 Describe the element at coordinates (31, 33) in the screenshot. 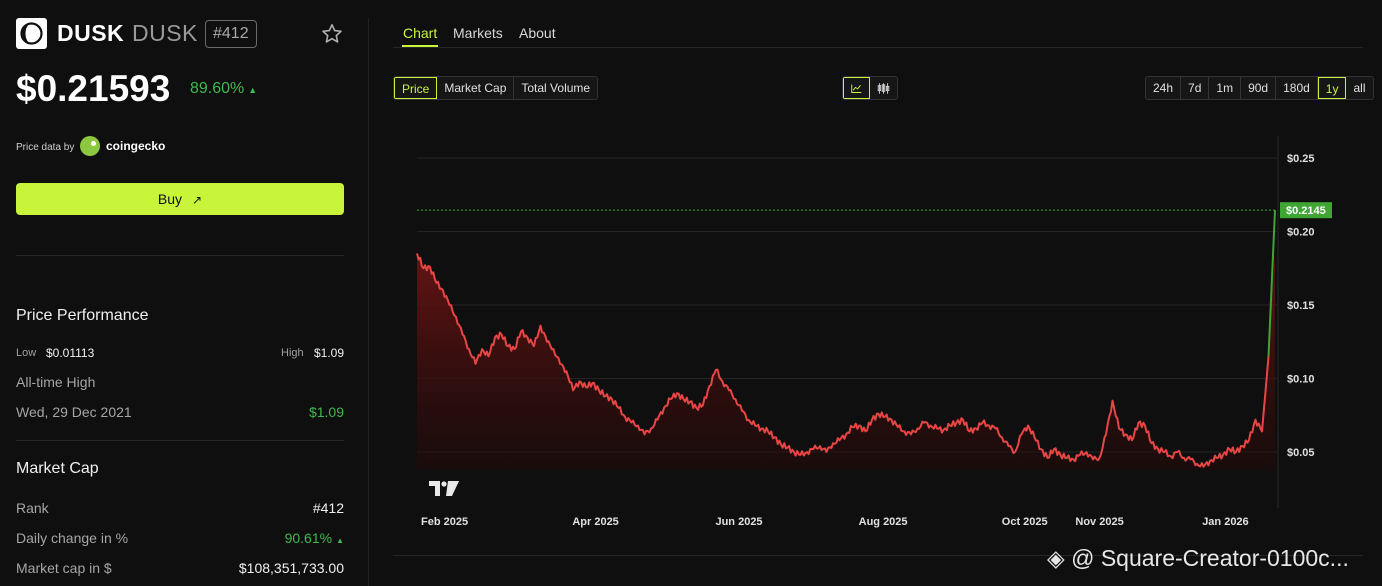

I see `dusk-logo` at that location.